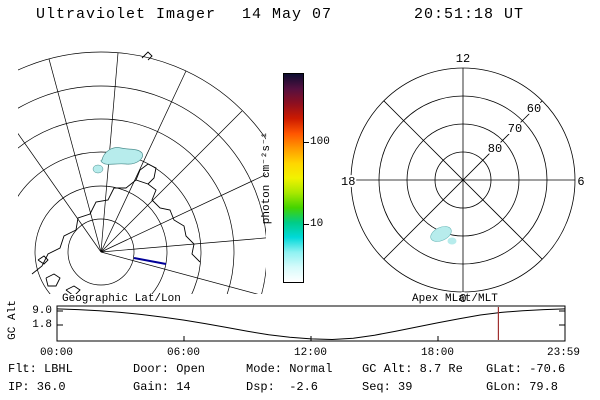  I want to click on altitude-plot-frame, so click(311, 323).